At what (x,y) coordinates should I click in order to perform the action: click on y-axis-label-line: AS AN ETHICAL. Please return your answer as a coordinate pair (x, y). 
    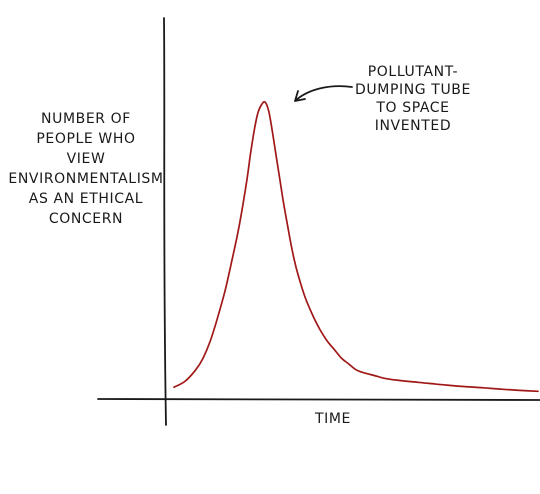
    Looking at the image, I should click on (86, 199).